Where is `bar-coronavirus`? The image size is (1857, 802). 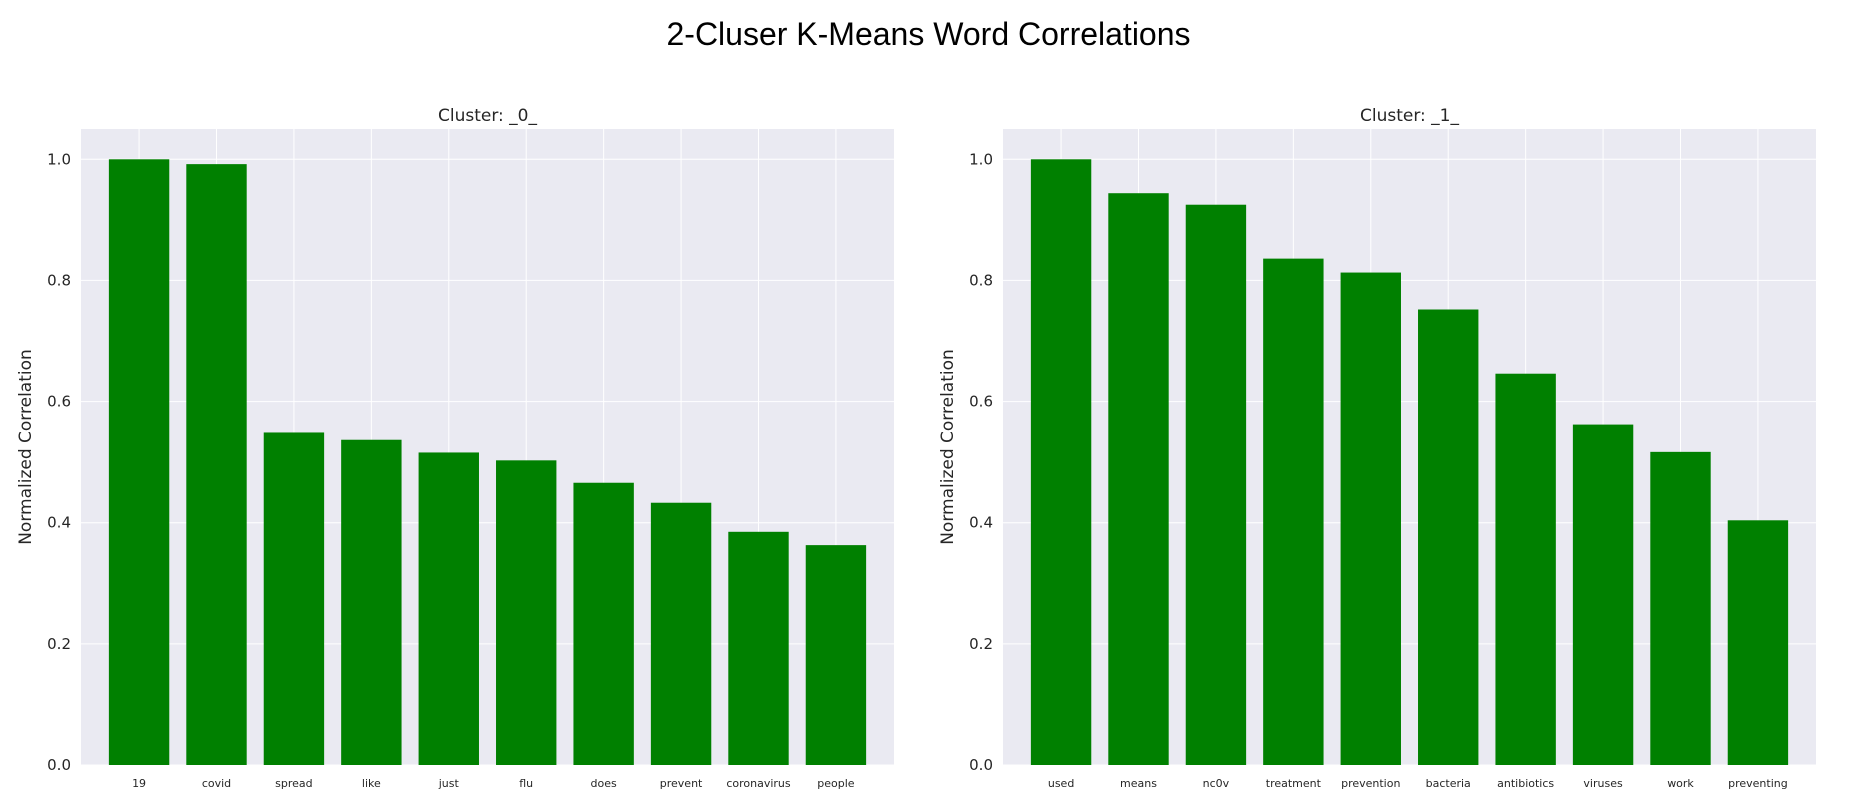 bar-coronavirus is located at coordinates (758, 648).